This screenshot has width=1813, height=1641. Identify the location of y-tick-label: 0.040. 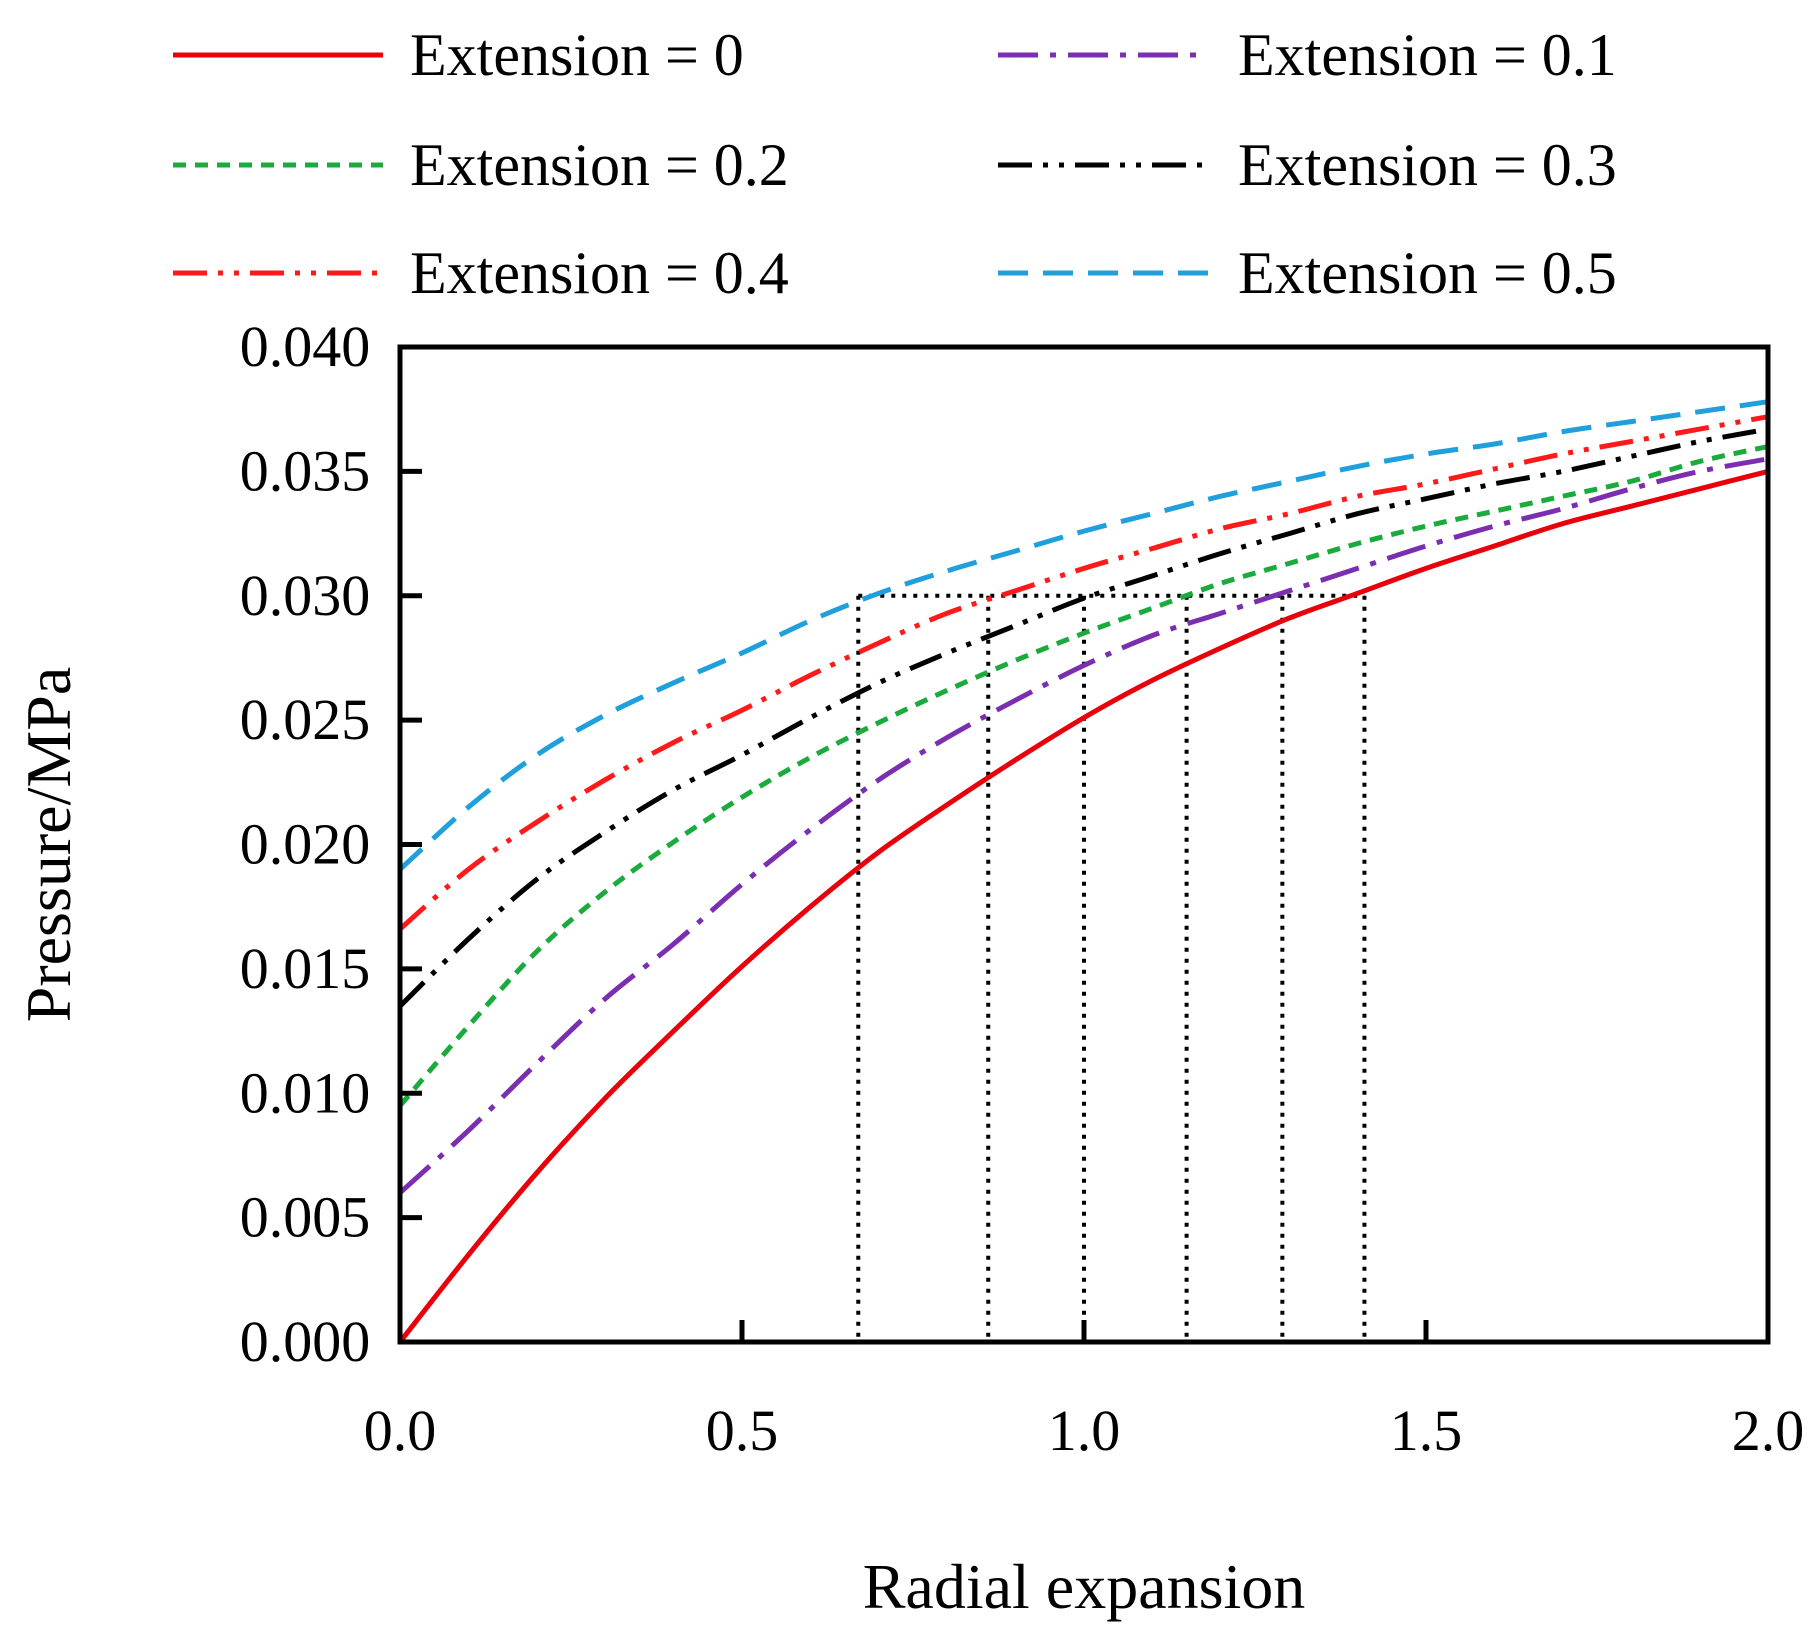
(305, 346).